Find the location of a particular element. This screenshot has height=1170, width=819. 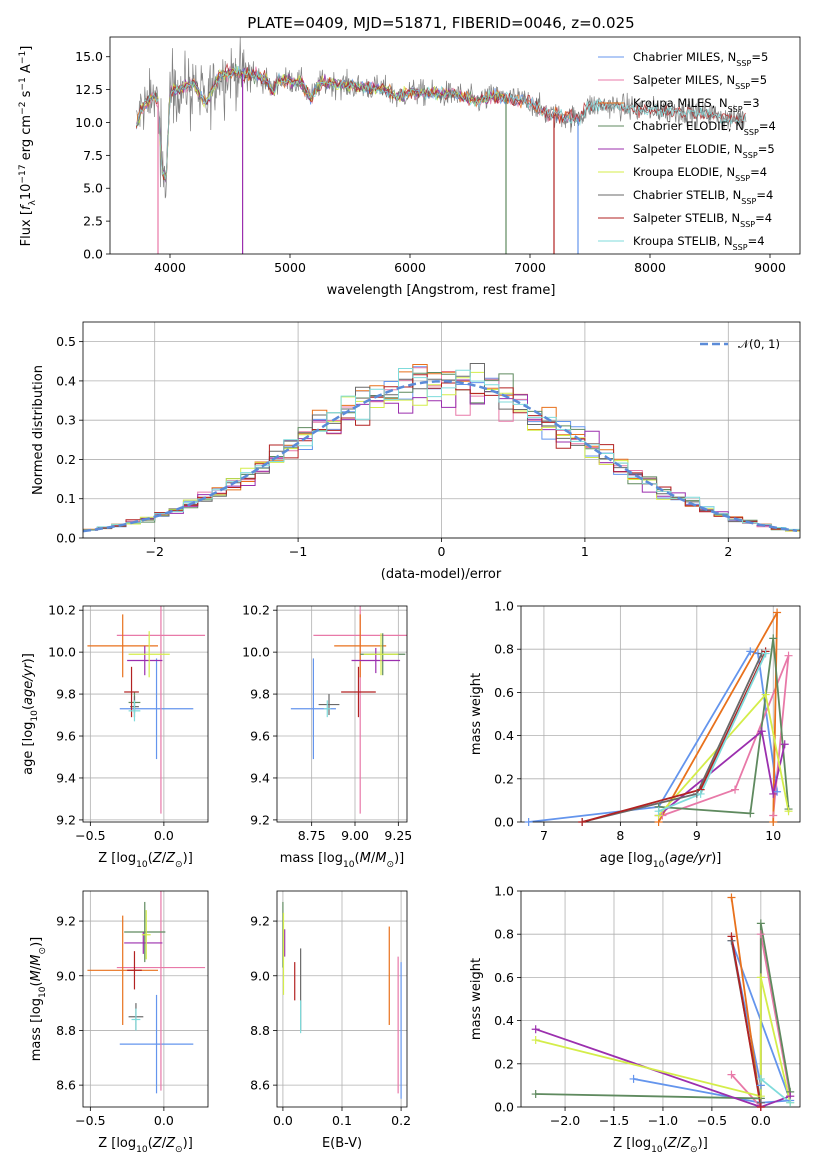

mass_vs_Z-plot is located at coordinates (146, 992).